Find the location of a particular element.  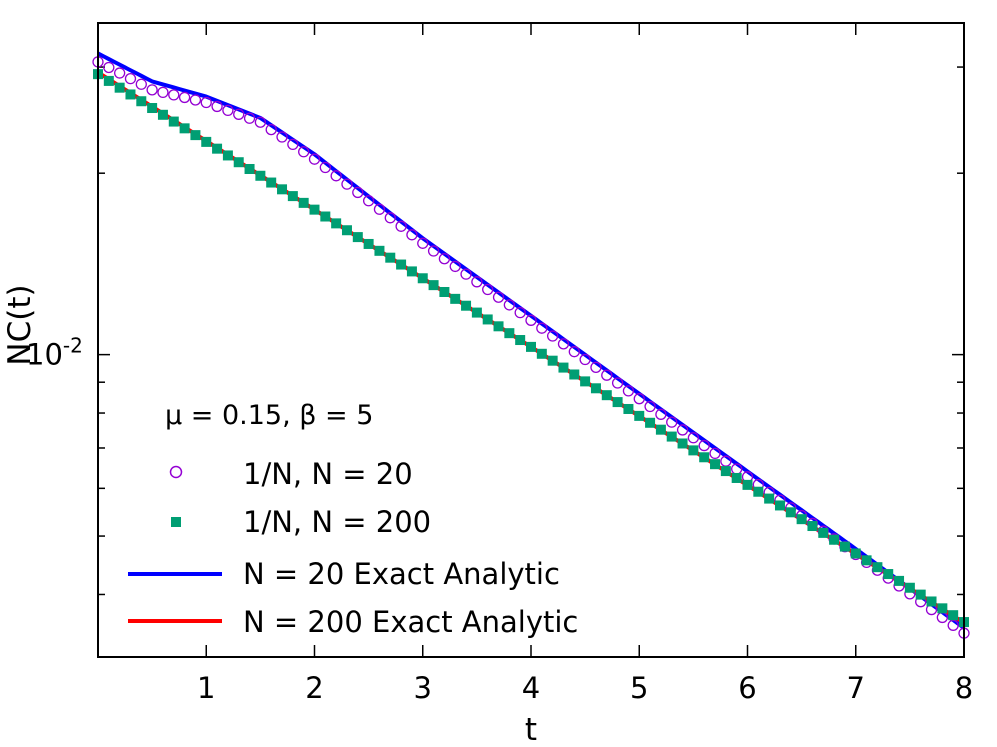

x-tick-label: 3 is located at coordinates (423, 688).